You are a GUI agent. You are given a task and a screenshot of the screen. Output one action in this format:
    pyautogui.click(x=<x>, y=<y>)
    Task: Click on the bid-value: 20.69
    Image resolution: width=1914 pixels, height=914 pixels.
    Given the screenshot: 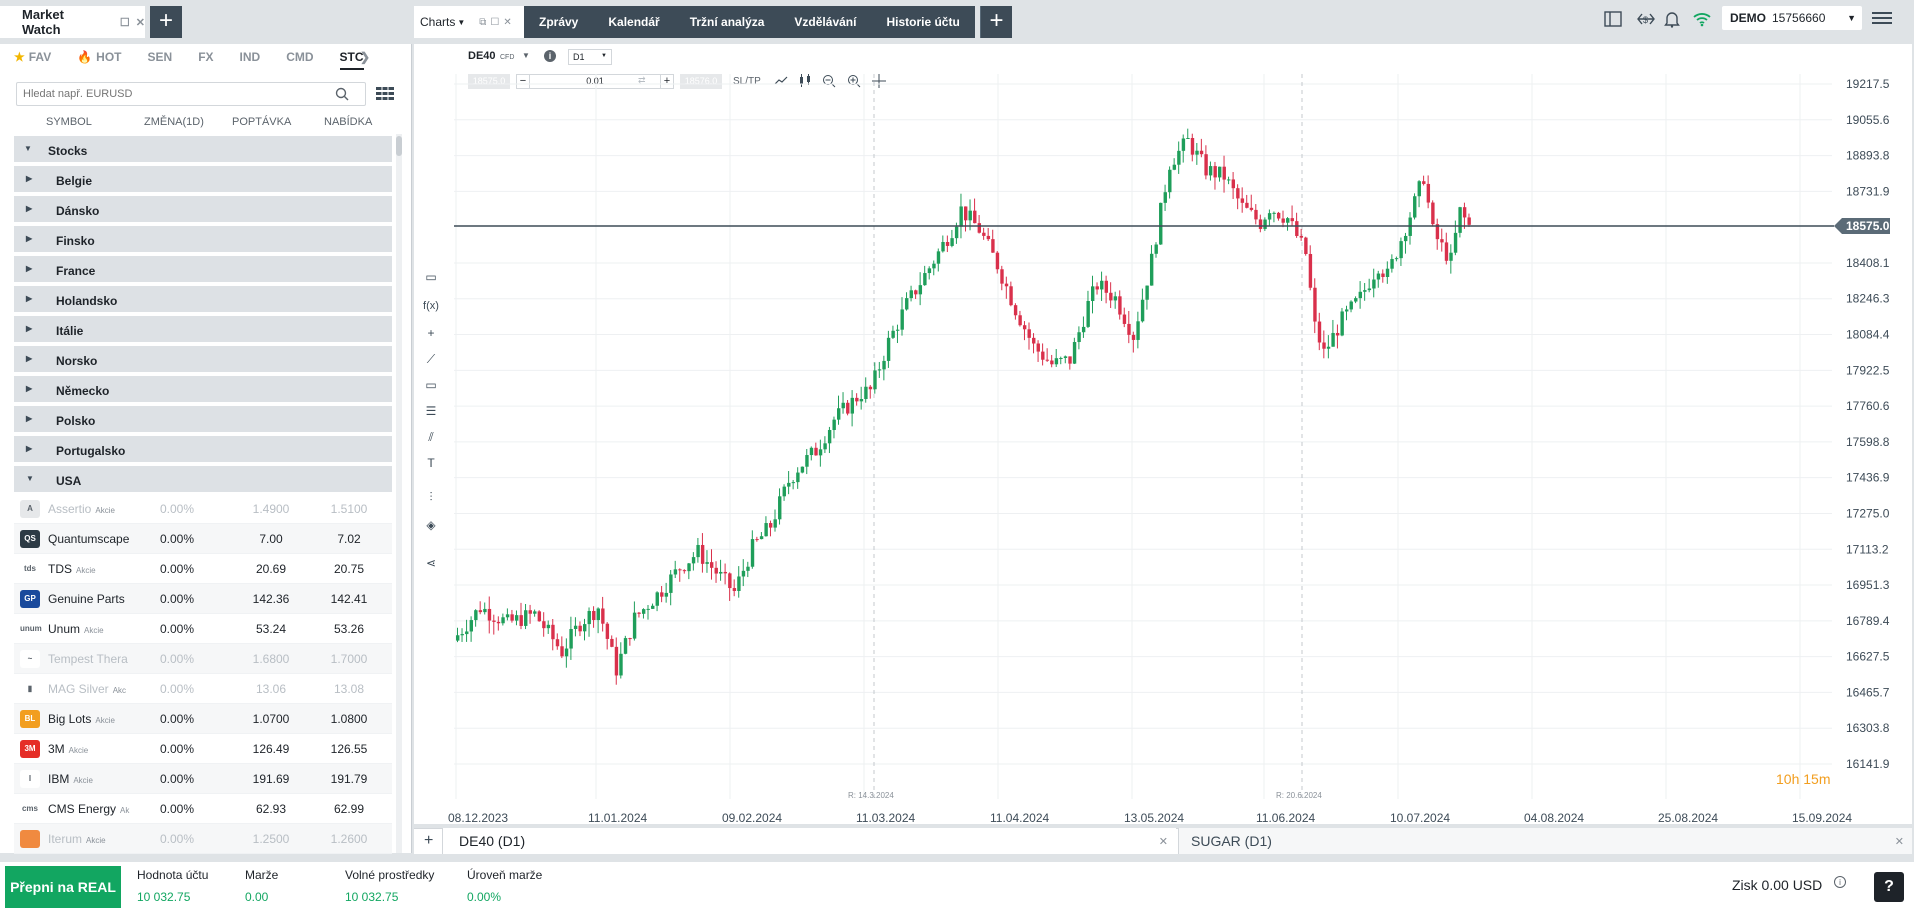 What is the action you would take?
    pyautogui.click(x=271, y=569)
    